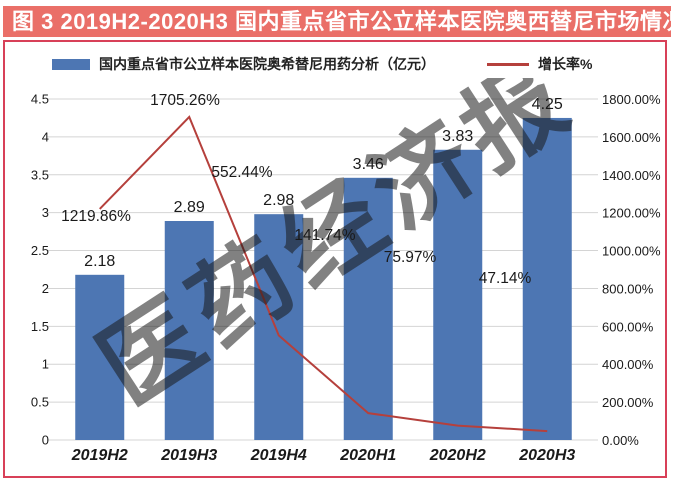 The width and height of the screenshot is (674, 489). What do you see at coordinates (565, 64) in the screenshot?
I see `legend-line-label: 增长率%` at bounding box center [565, 64].